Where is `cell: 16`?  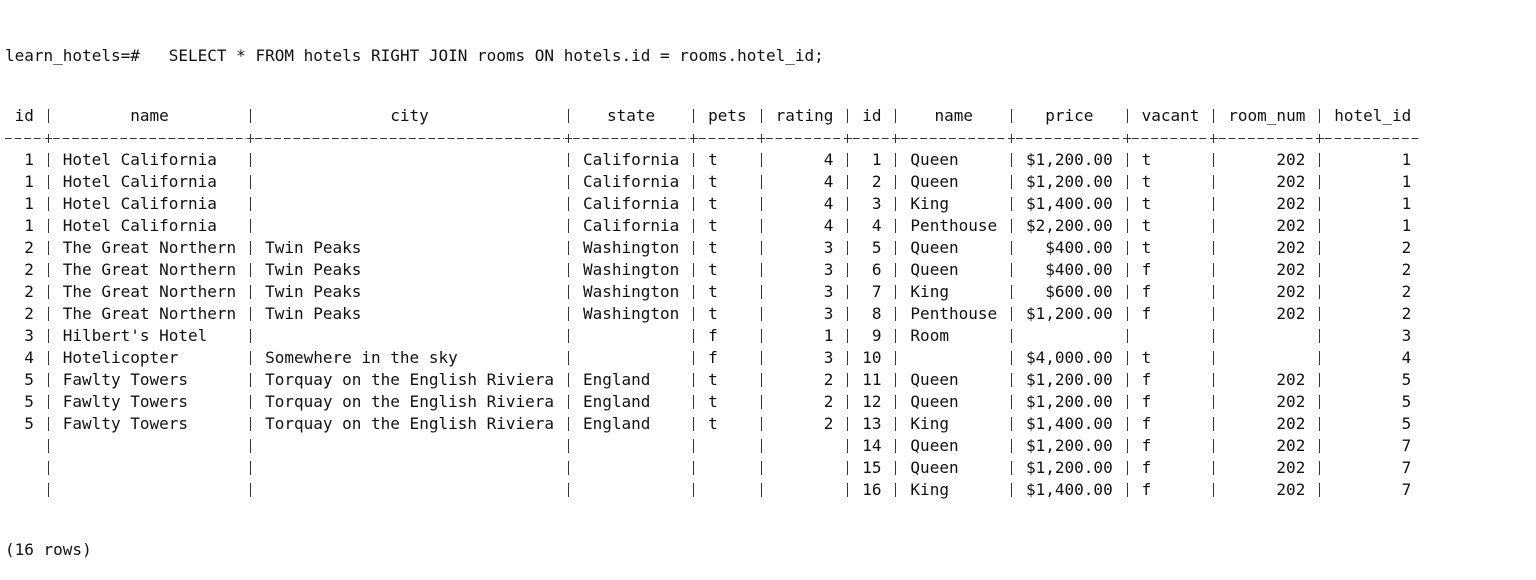 cell: 16 is located at coordinates (872, 489).